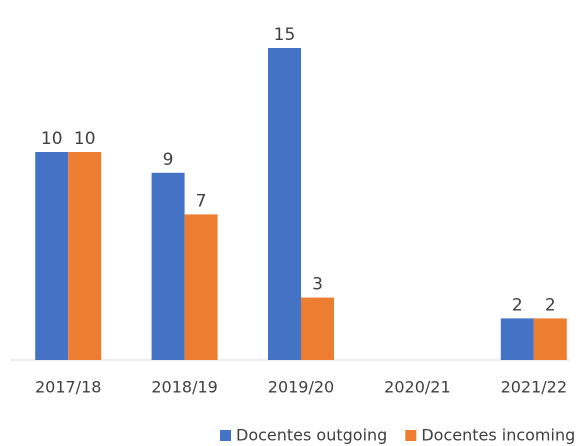 This screenshot has height=446, width=579. I want to click on x-tick-label: 2018/19, so click(184, 387).